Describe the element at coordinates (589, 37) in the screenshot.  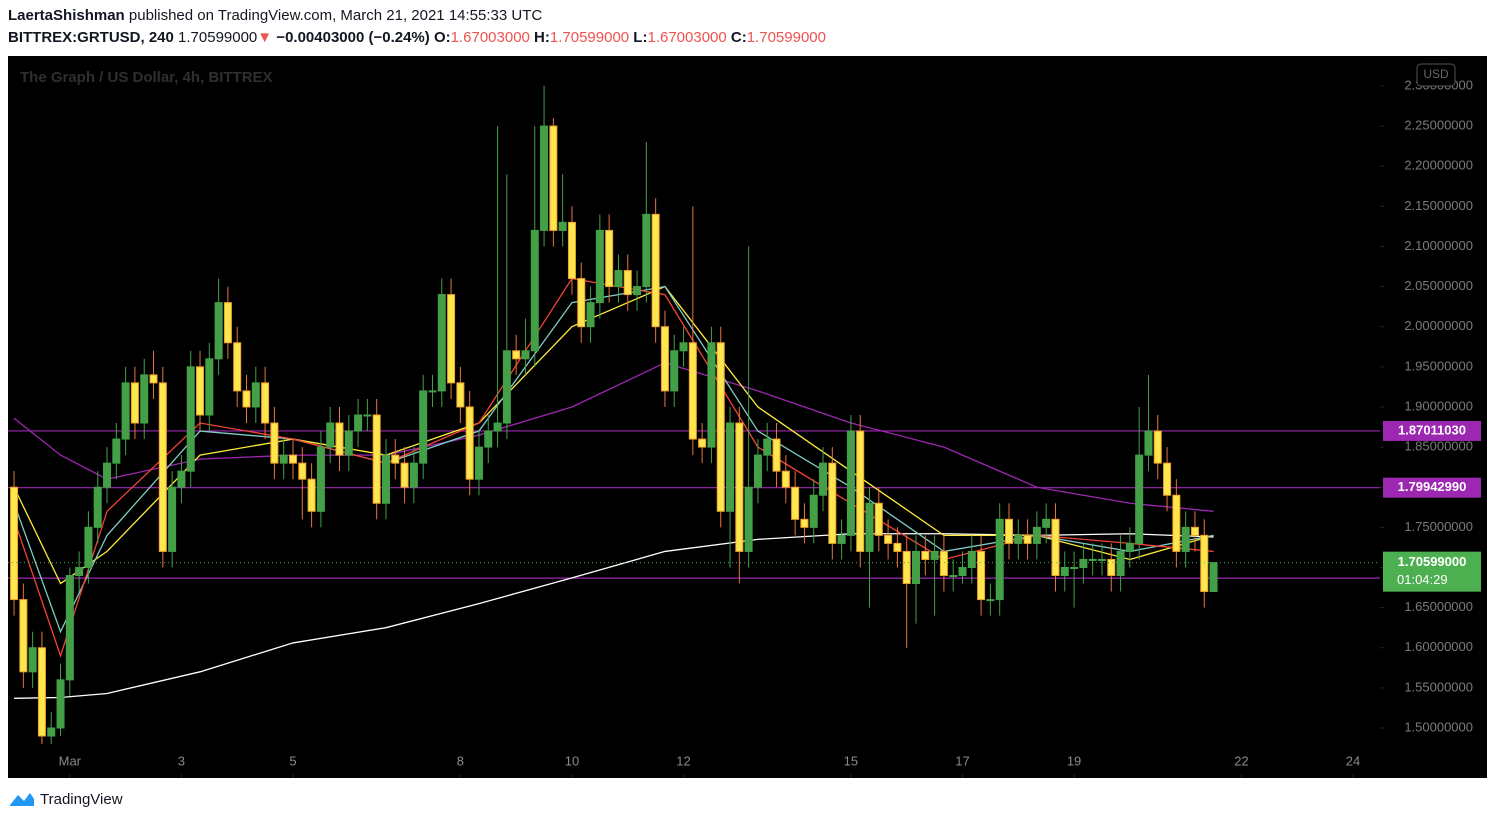
I see `h-value: 1.70599000` at that location.